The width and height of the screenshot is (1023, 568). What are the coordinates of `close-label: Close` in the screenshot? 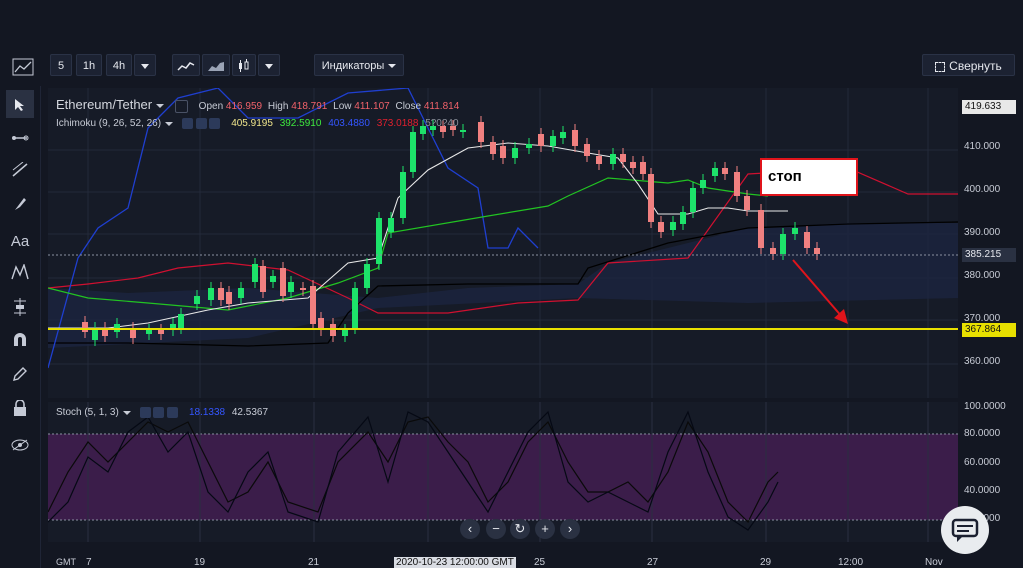 It's located at (408, 106).